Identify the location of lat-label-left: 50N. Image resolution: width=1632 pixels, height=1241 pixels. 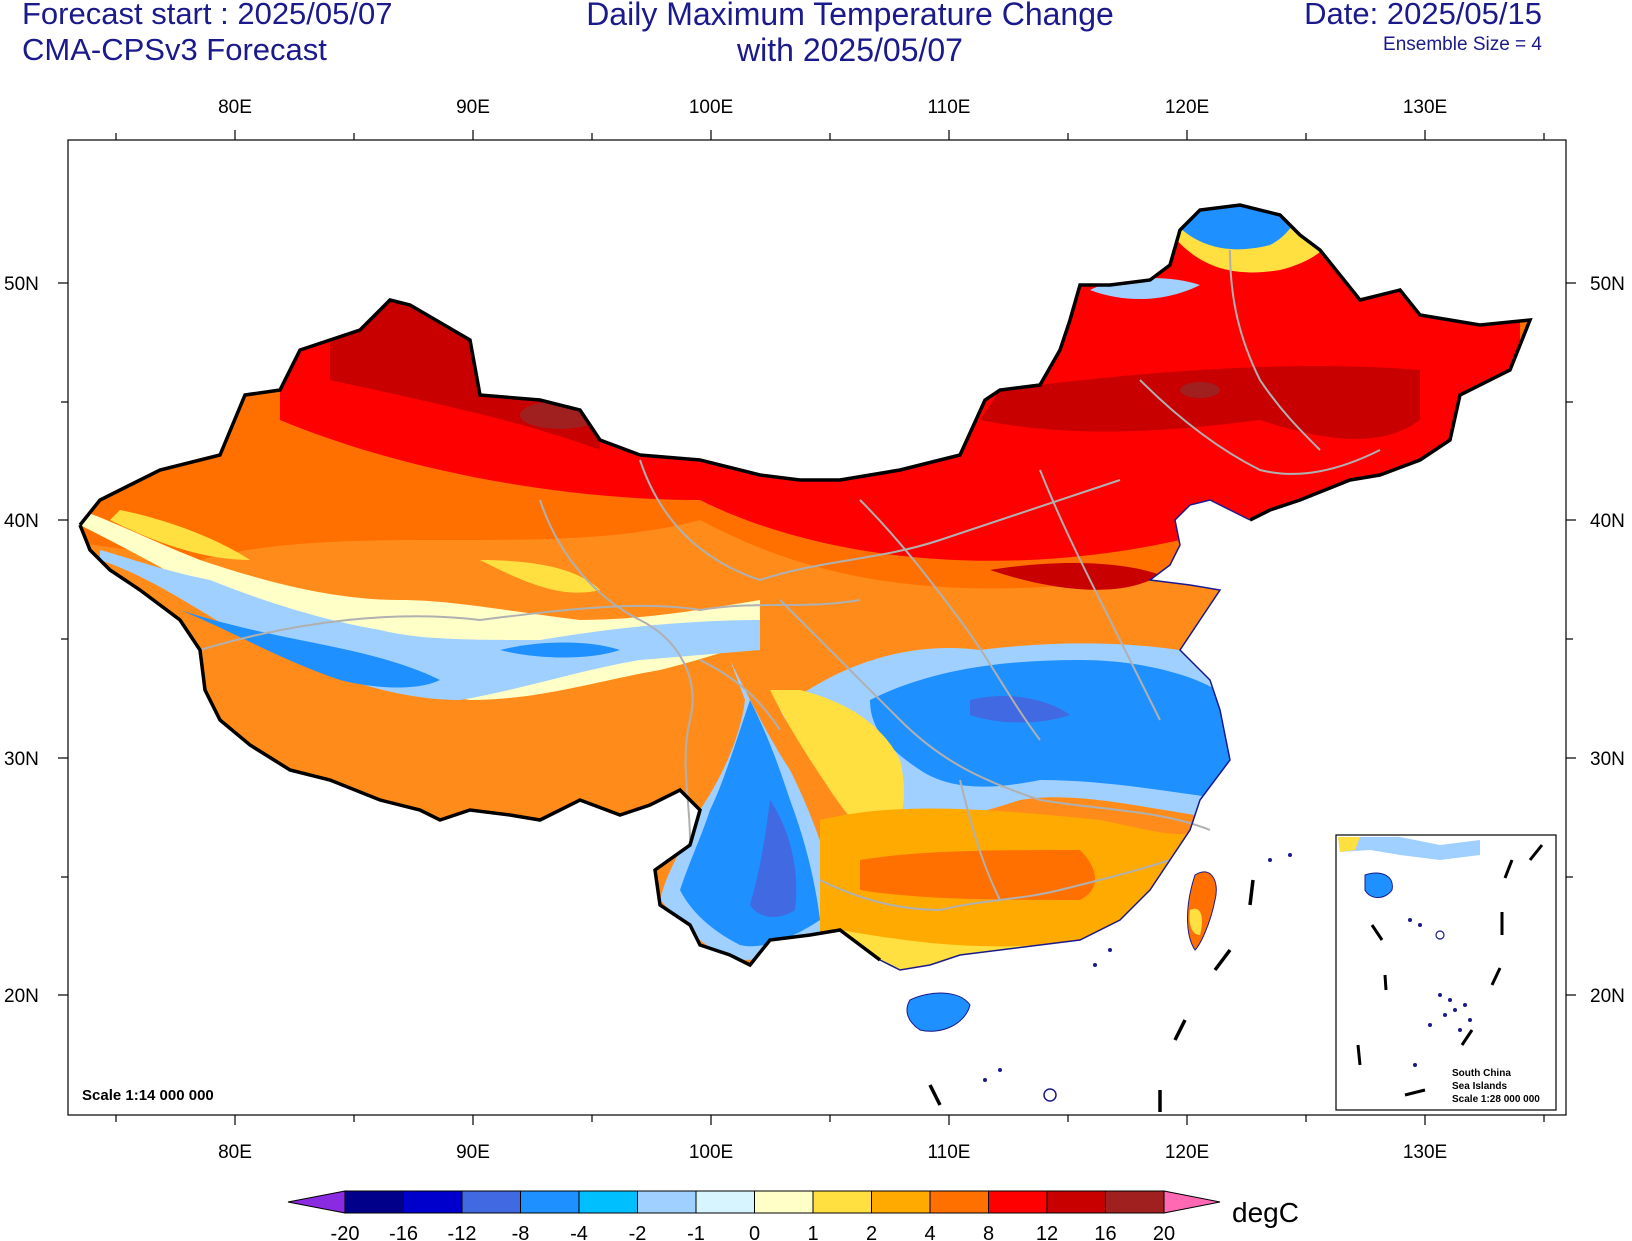
(21, 284).